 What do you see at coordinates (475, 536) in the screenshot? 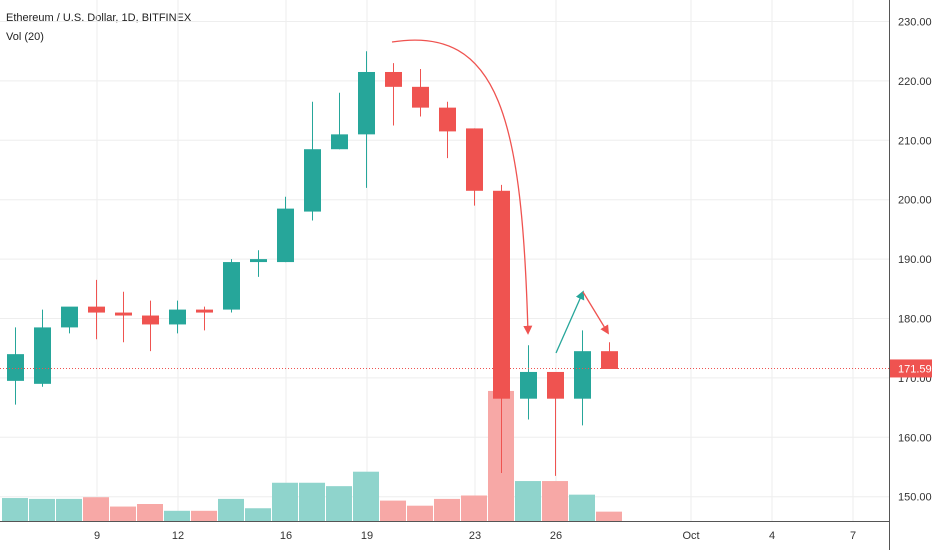
I see `x-tick-label: 23` at bounding box center [475, 536].